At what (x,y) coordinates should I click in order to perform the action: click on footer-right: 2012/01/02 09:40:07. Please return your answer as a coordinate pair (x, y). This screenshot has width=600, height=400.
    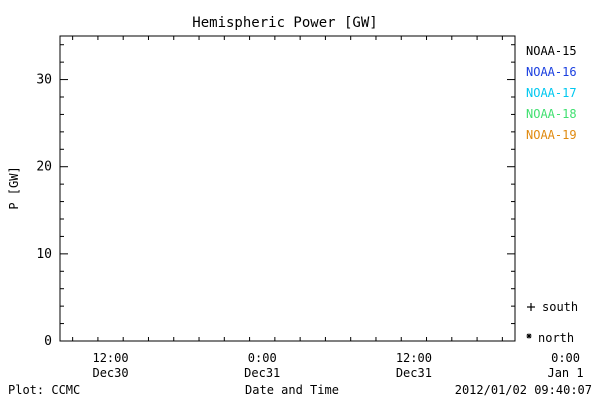
    Looking at the image, I should click on (523, 390).